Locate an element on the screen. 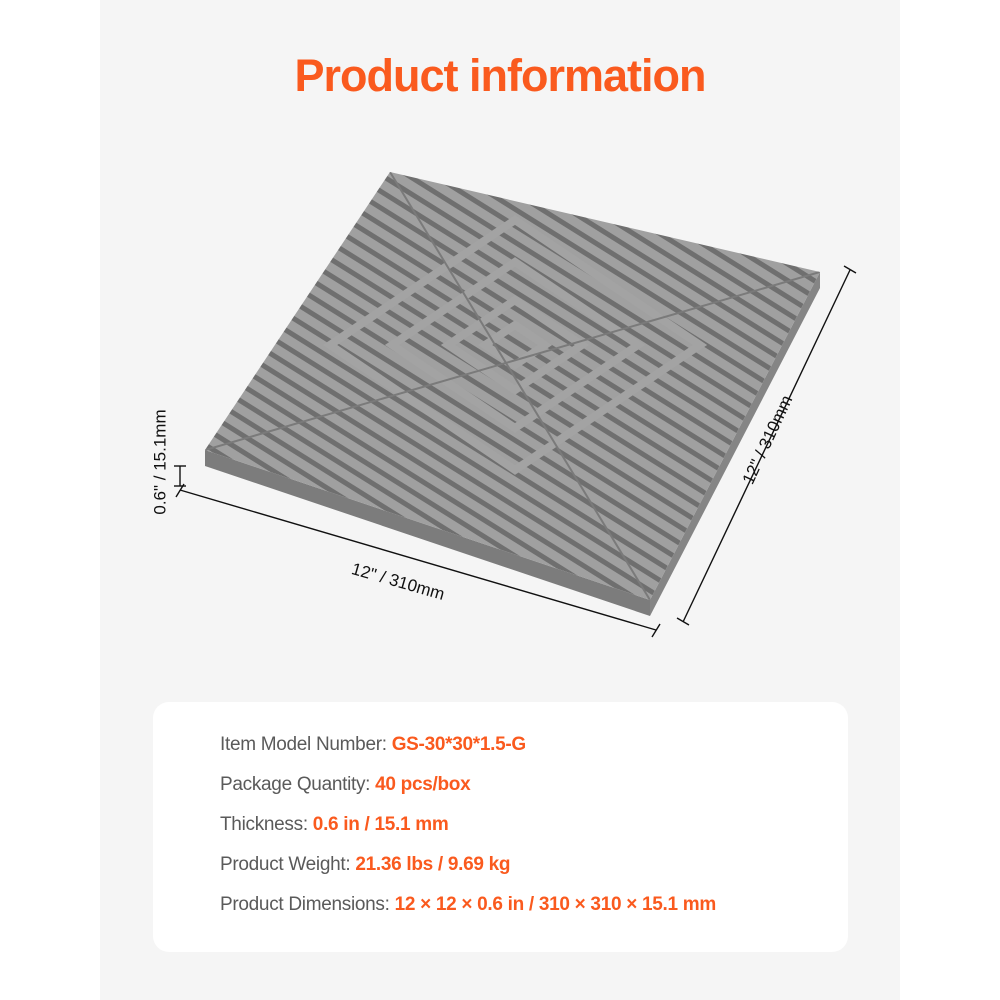  spec-weight: Product Weight: 21.36 lbs / 9.69 kg is located at coordinates (365, 864).